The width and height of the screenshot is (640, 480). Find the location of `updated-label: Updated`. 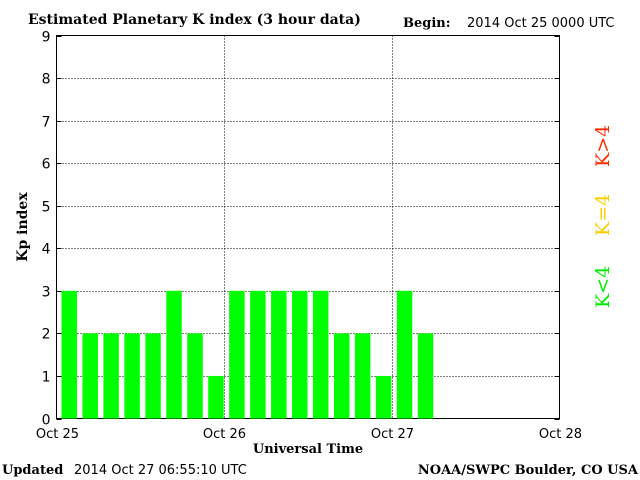

updated-label: Updated is located at coordinates (32, 470).